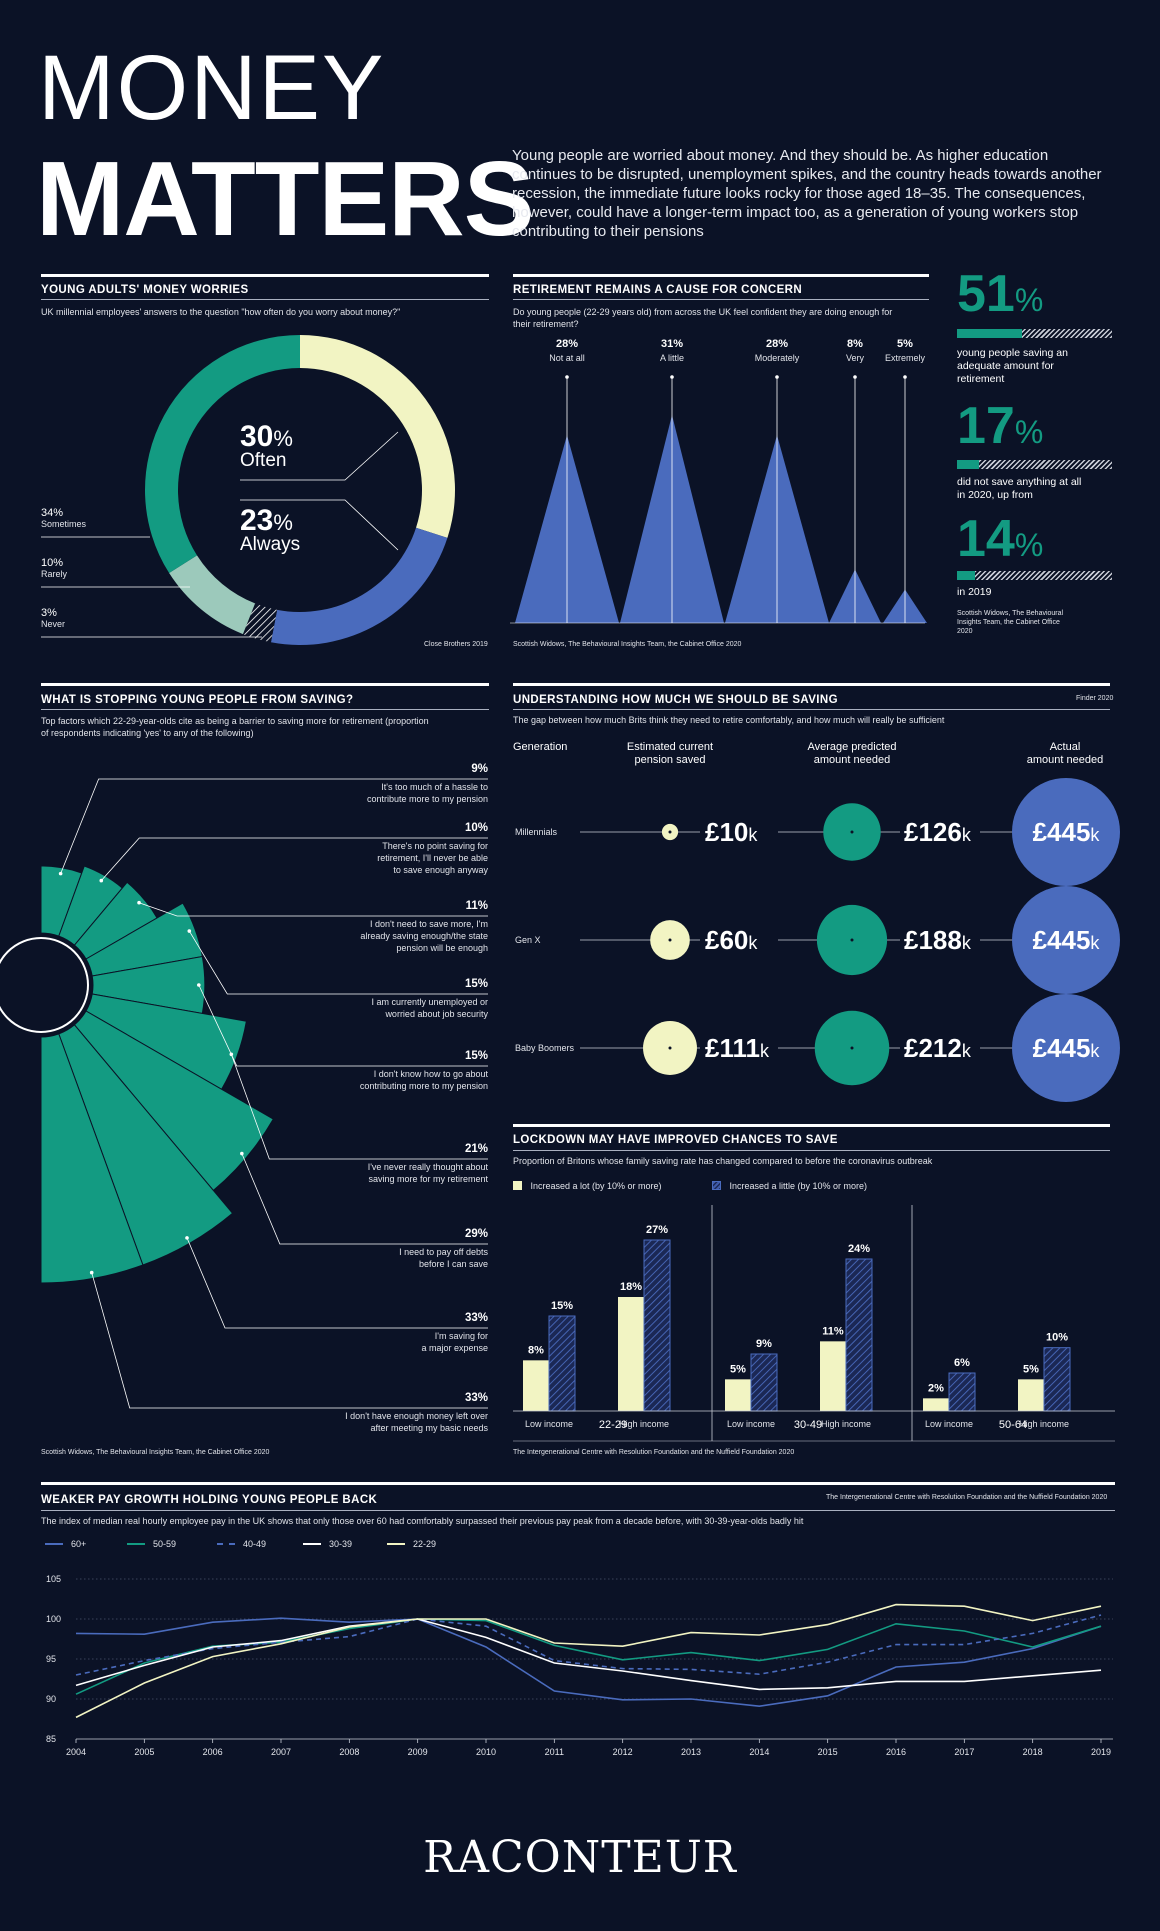  What do you see at coordinates (265, 684) in the screenshot?
I see `stopping-rule` at bounding box center [265, 684].